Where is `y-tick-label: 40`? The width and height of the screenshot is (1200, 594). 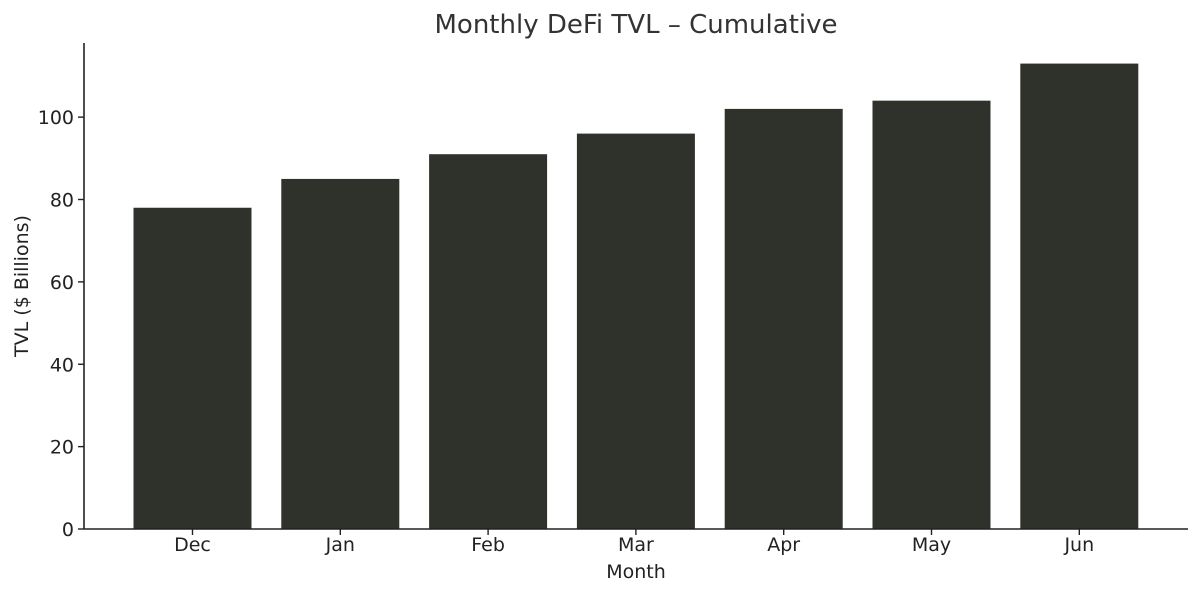
y-tick-label: 40 is located at coordinates (62, 365).